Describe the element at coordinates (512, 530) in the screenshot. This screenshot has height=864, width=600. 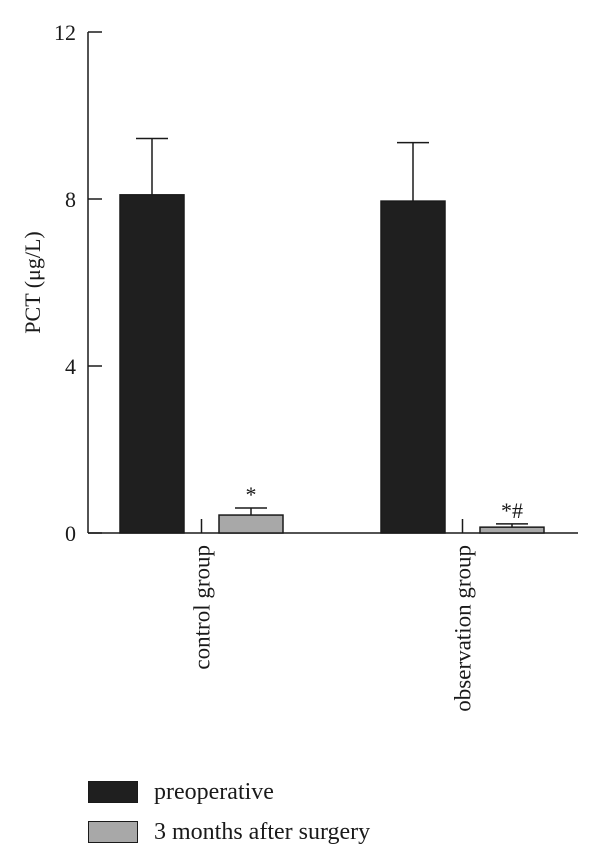
I see `bar-observation-group-3-months-after-surgery` at that location.